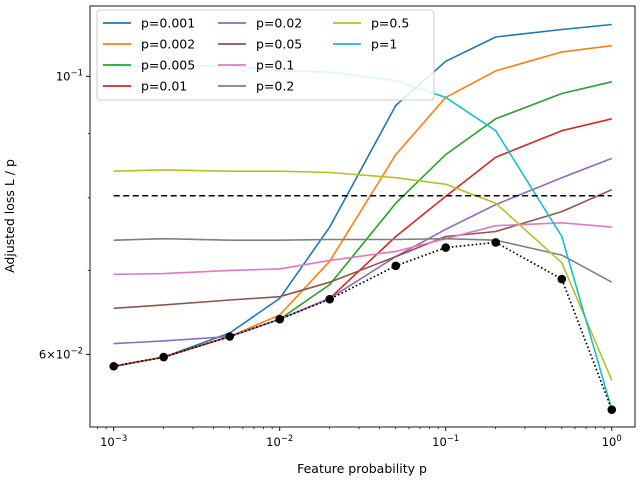  What do you see at coordinates (390, 23) in the screenshot?
I see `legend-label: p=0.5` at bounding box center [390, 23].